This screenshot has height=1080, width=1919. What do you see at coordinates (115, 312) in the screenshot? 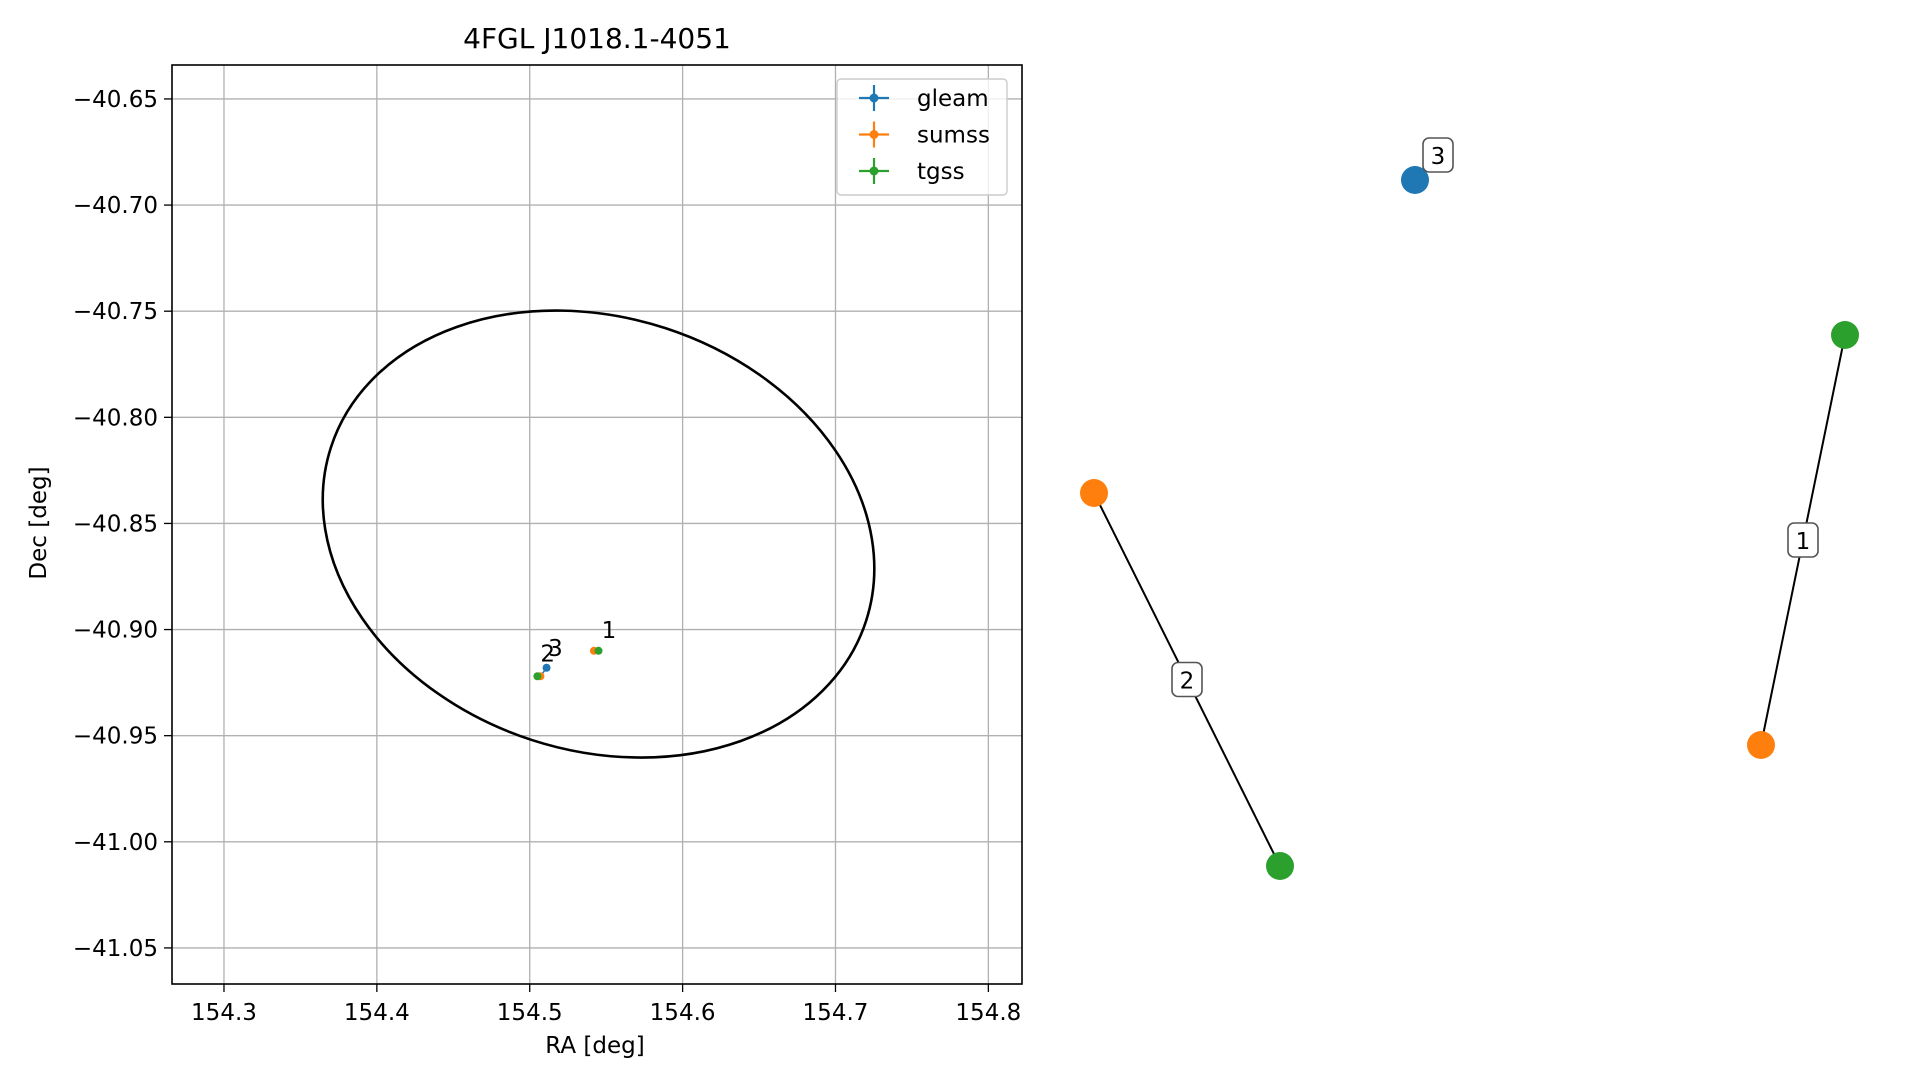
I see `y-tick-label: −40.75` at bounding box center [115, 312].